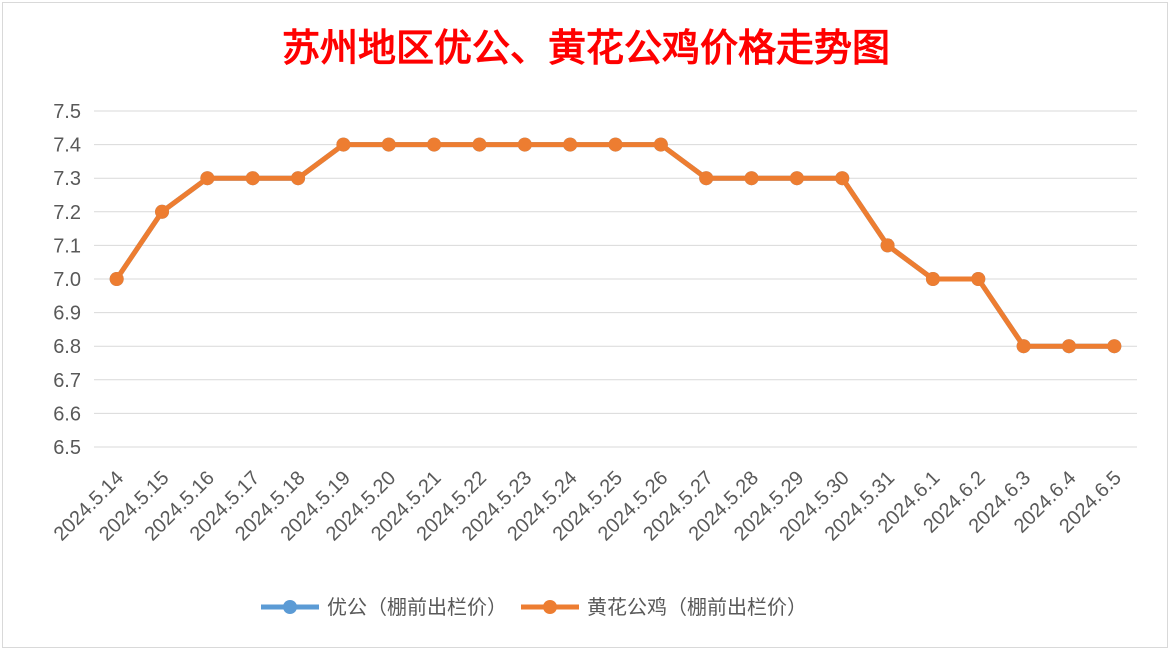 This screenshot has height=652, width=1172. Describe the element at coordinates (417, 607) in the screenshot. I see `legend-label: 优公（棚前出栏价）` at that location.